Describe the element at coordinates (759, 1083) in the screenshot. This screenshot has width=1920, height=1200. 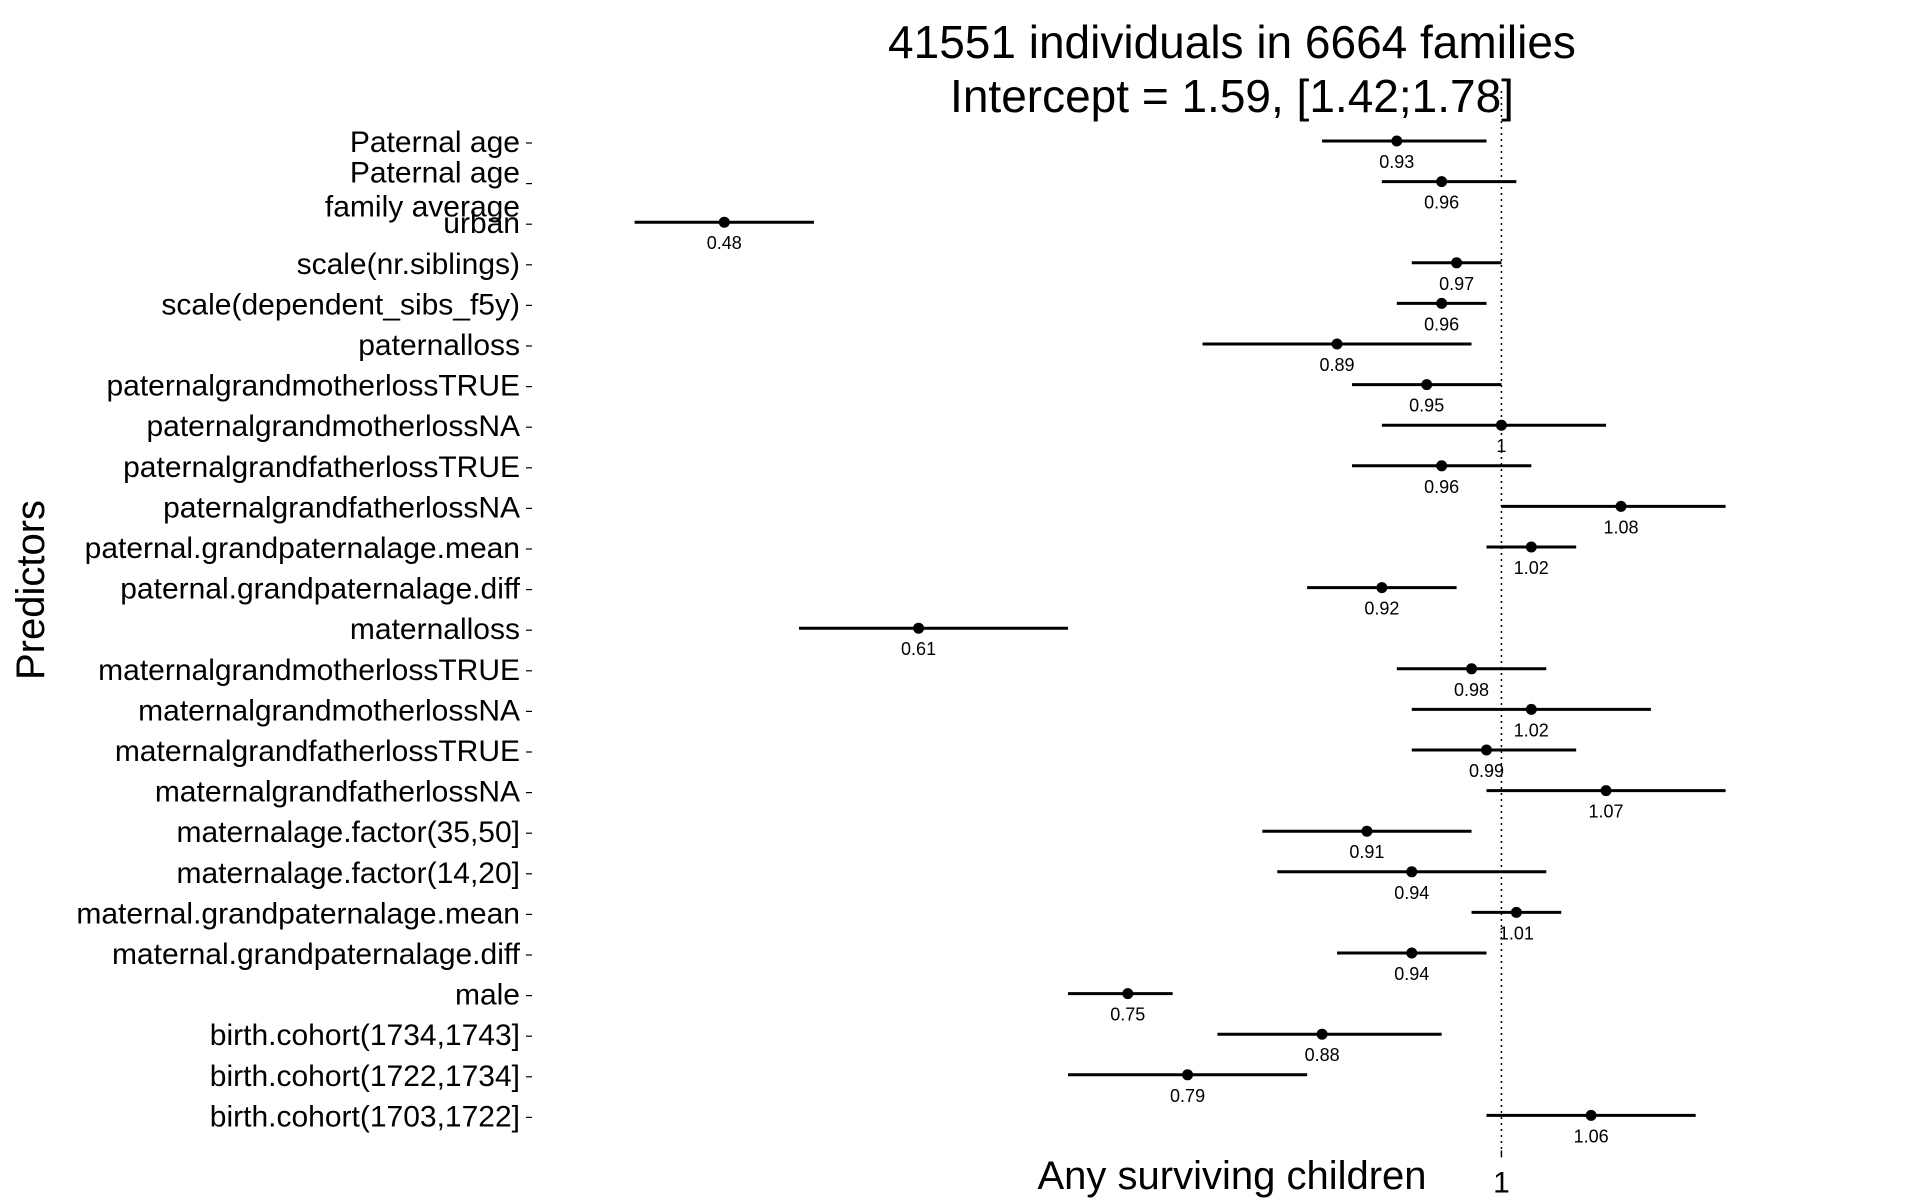
I see `predictor-row: birth.cohort(1722,1734] 0.79` at that location.